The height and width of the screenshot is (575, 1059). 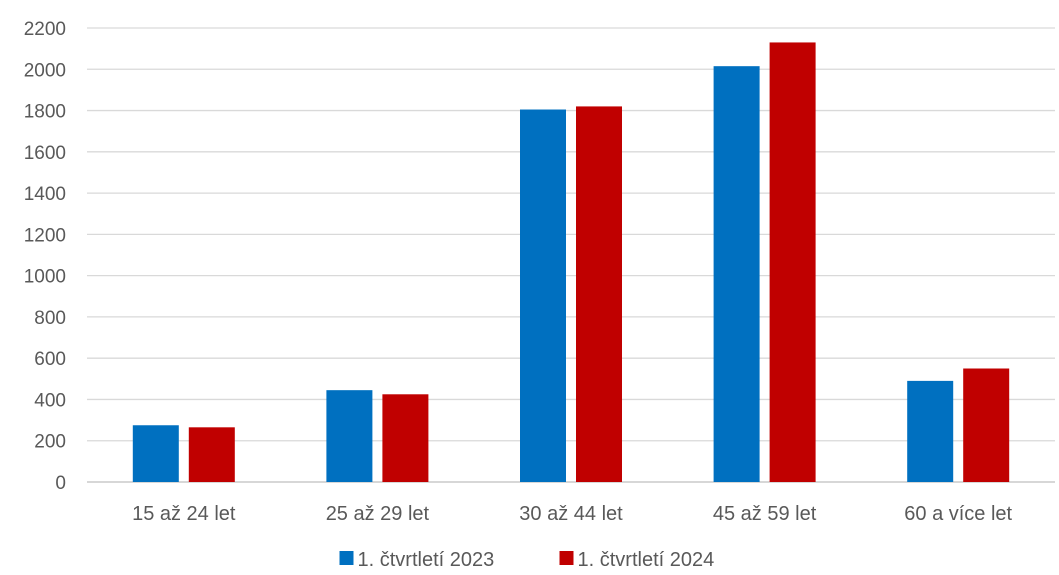 What do you see at coordinates (45, 112) in the screenshot?
I see `y-tick-label: 1800` at bounding box center [45, 112].